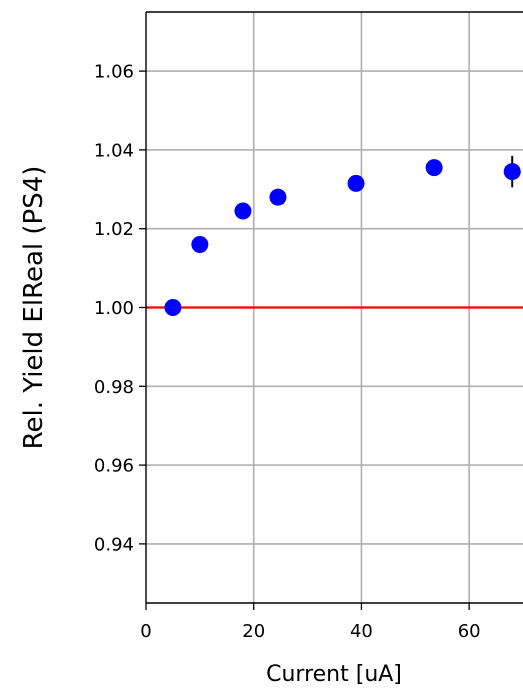 The height and width of the screenshot is (692, 523). What do you see at coordinates (114, 229) in the screenshot?
I see `y-tick-label: 1.02` at bounding box center [114, 229].